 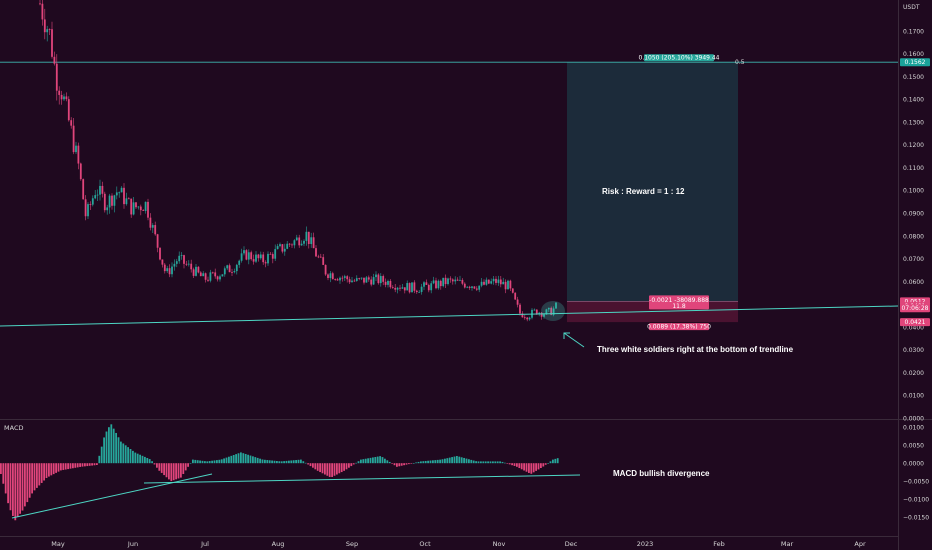 I want to click on price-tick: 0.0300, so click(x=913, y=350).